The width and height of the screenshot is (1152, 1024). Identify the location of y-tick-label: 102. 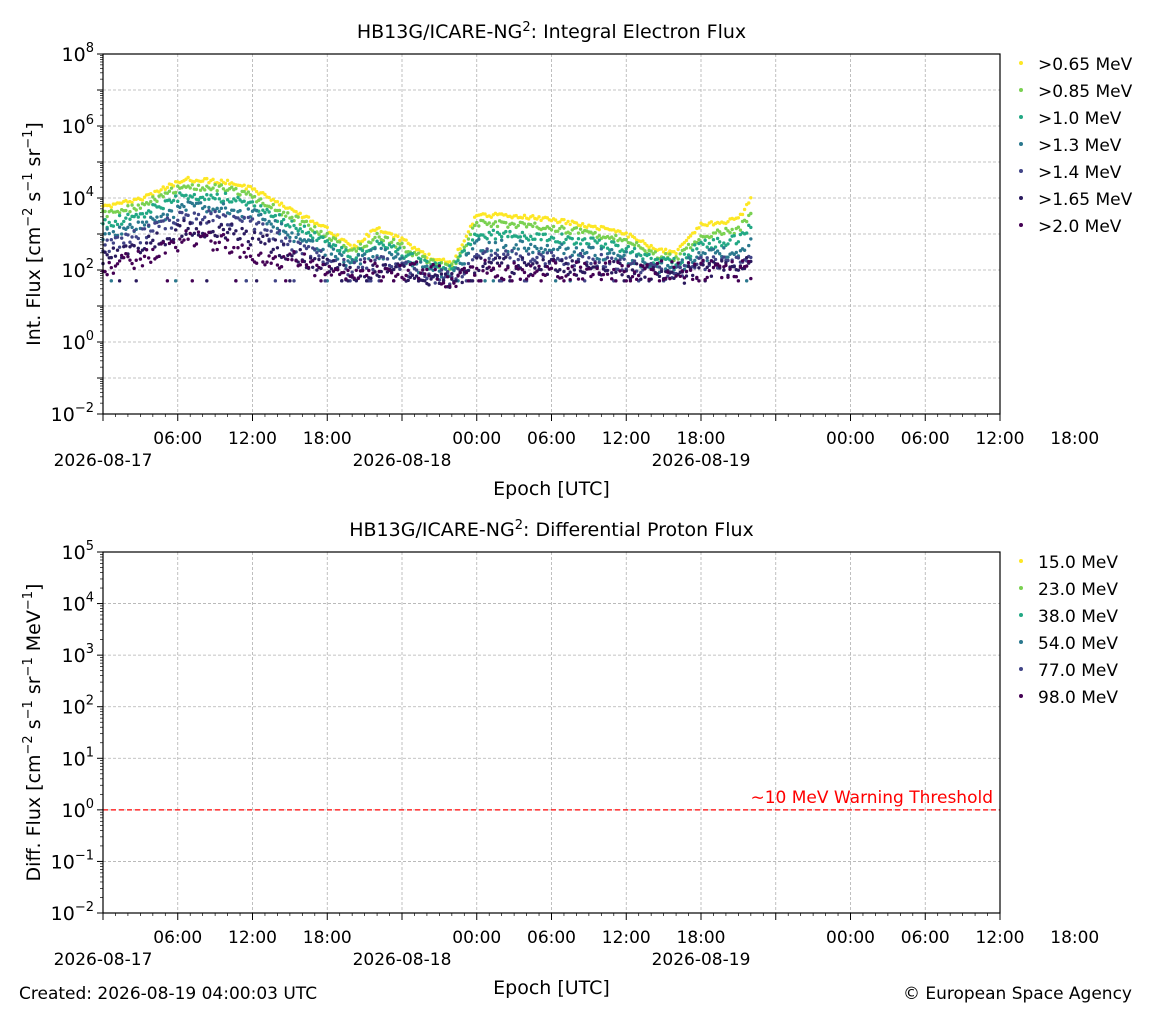
(78, 269).